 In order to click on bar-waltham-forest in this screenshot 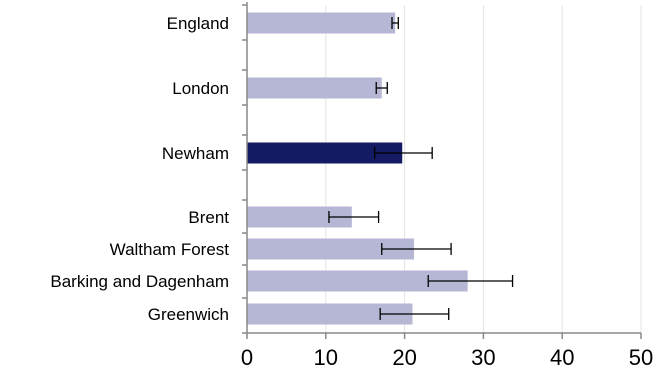, I will do `click(331, 249)`.